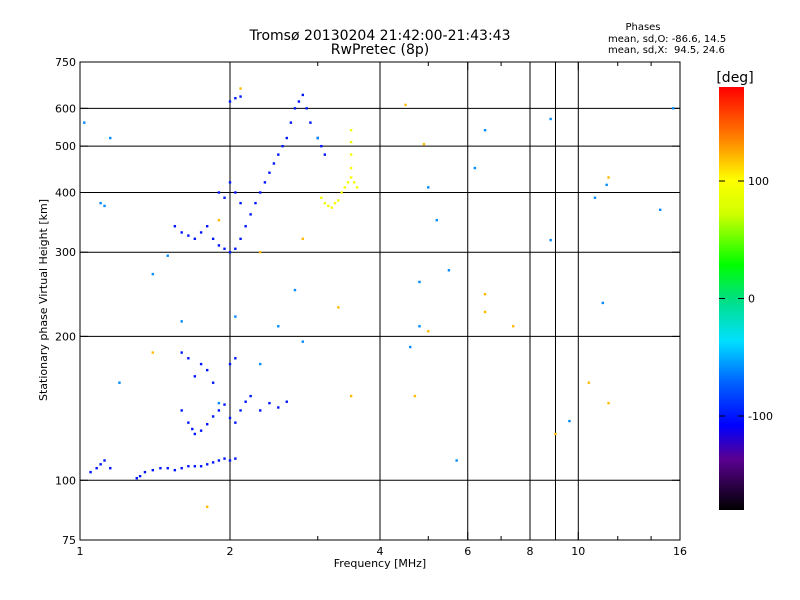 The width and height of the screenshot is (800, 600). Describe the element at coordinates (746, 299) in the screenshot. I see `colorbar-ticks: 100 0 -100` at that location.